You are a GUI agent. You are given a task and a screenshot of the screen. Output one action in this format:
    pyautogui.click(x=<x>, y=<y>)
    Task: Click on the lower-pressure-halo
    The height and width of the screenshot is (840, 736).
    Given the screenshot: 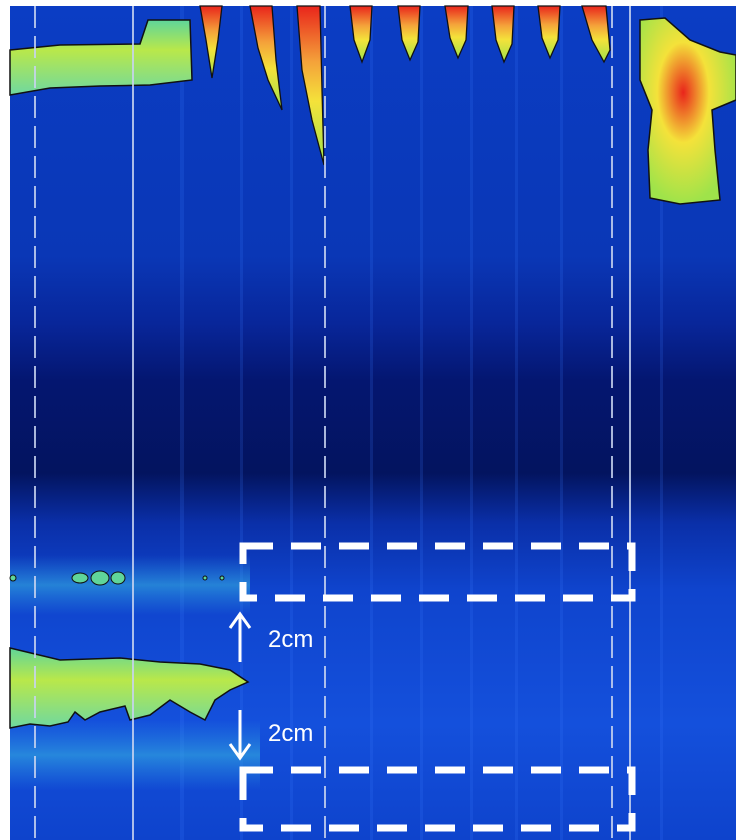 What is the action you would take?
    pyautogui.click(x=130, y=585)
    